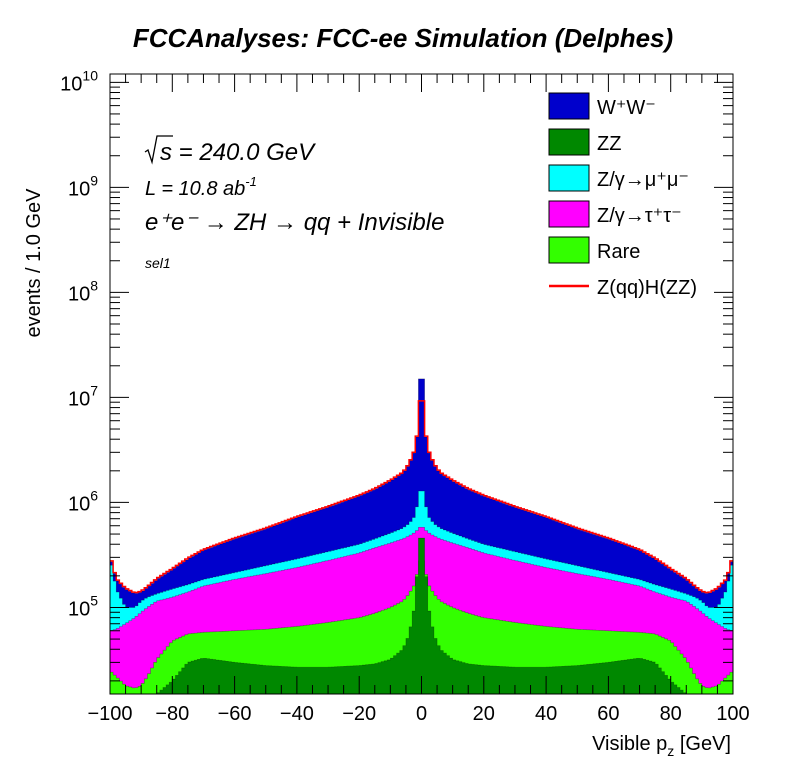  Describe the element at coordinates (83, 501) in the screenshot. I see `y-tick-label: 10⁶` at that location.